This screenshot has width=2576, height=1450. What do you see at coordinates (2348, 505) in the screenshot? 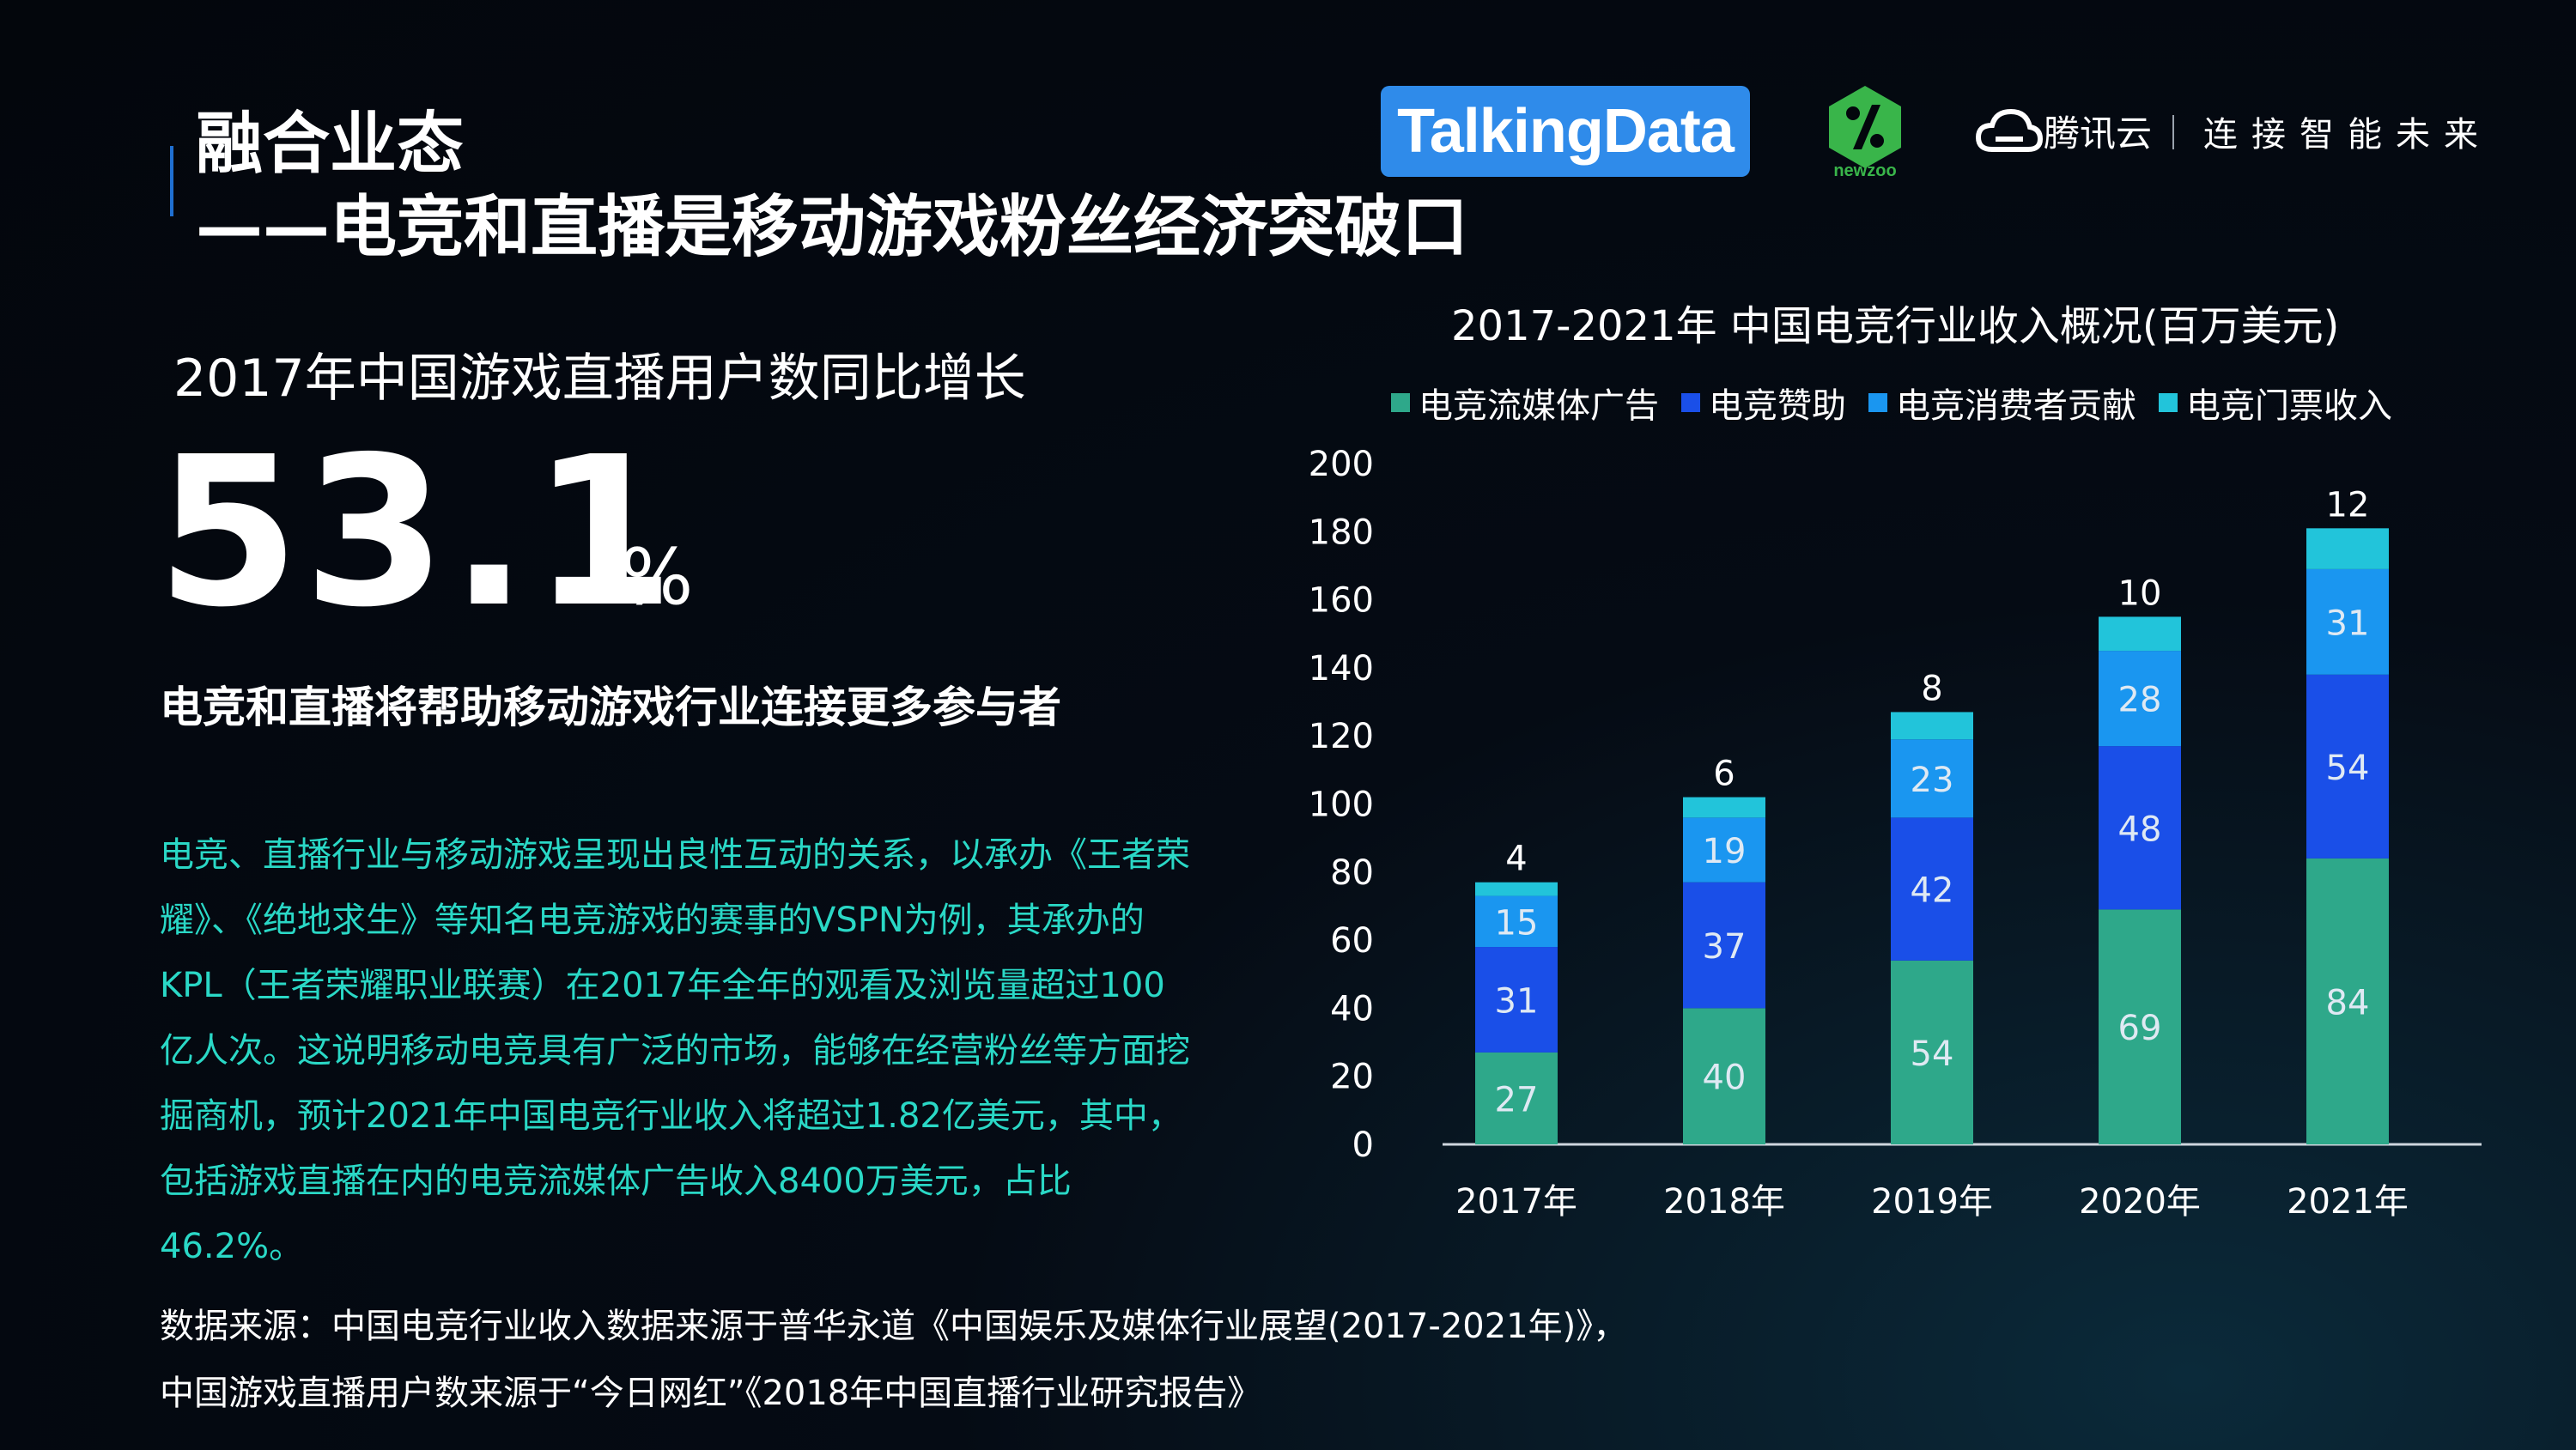
I see `data-label: 12` at bounding box center [2348, 505].